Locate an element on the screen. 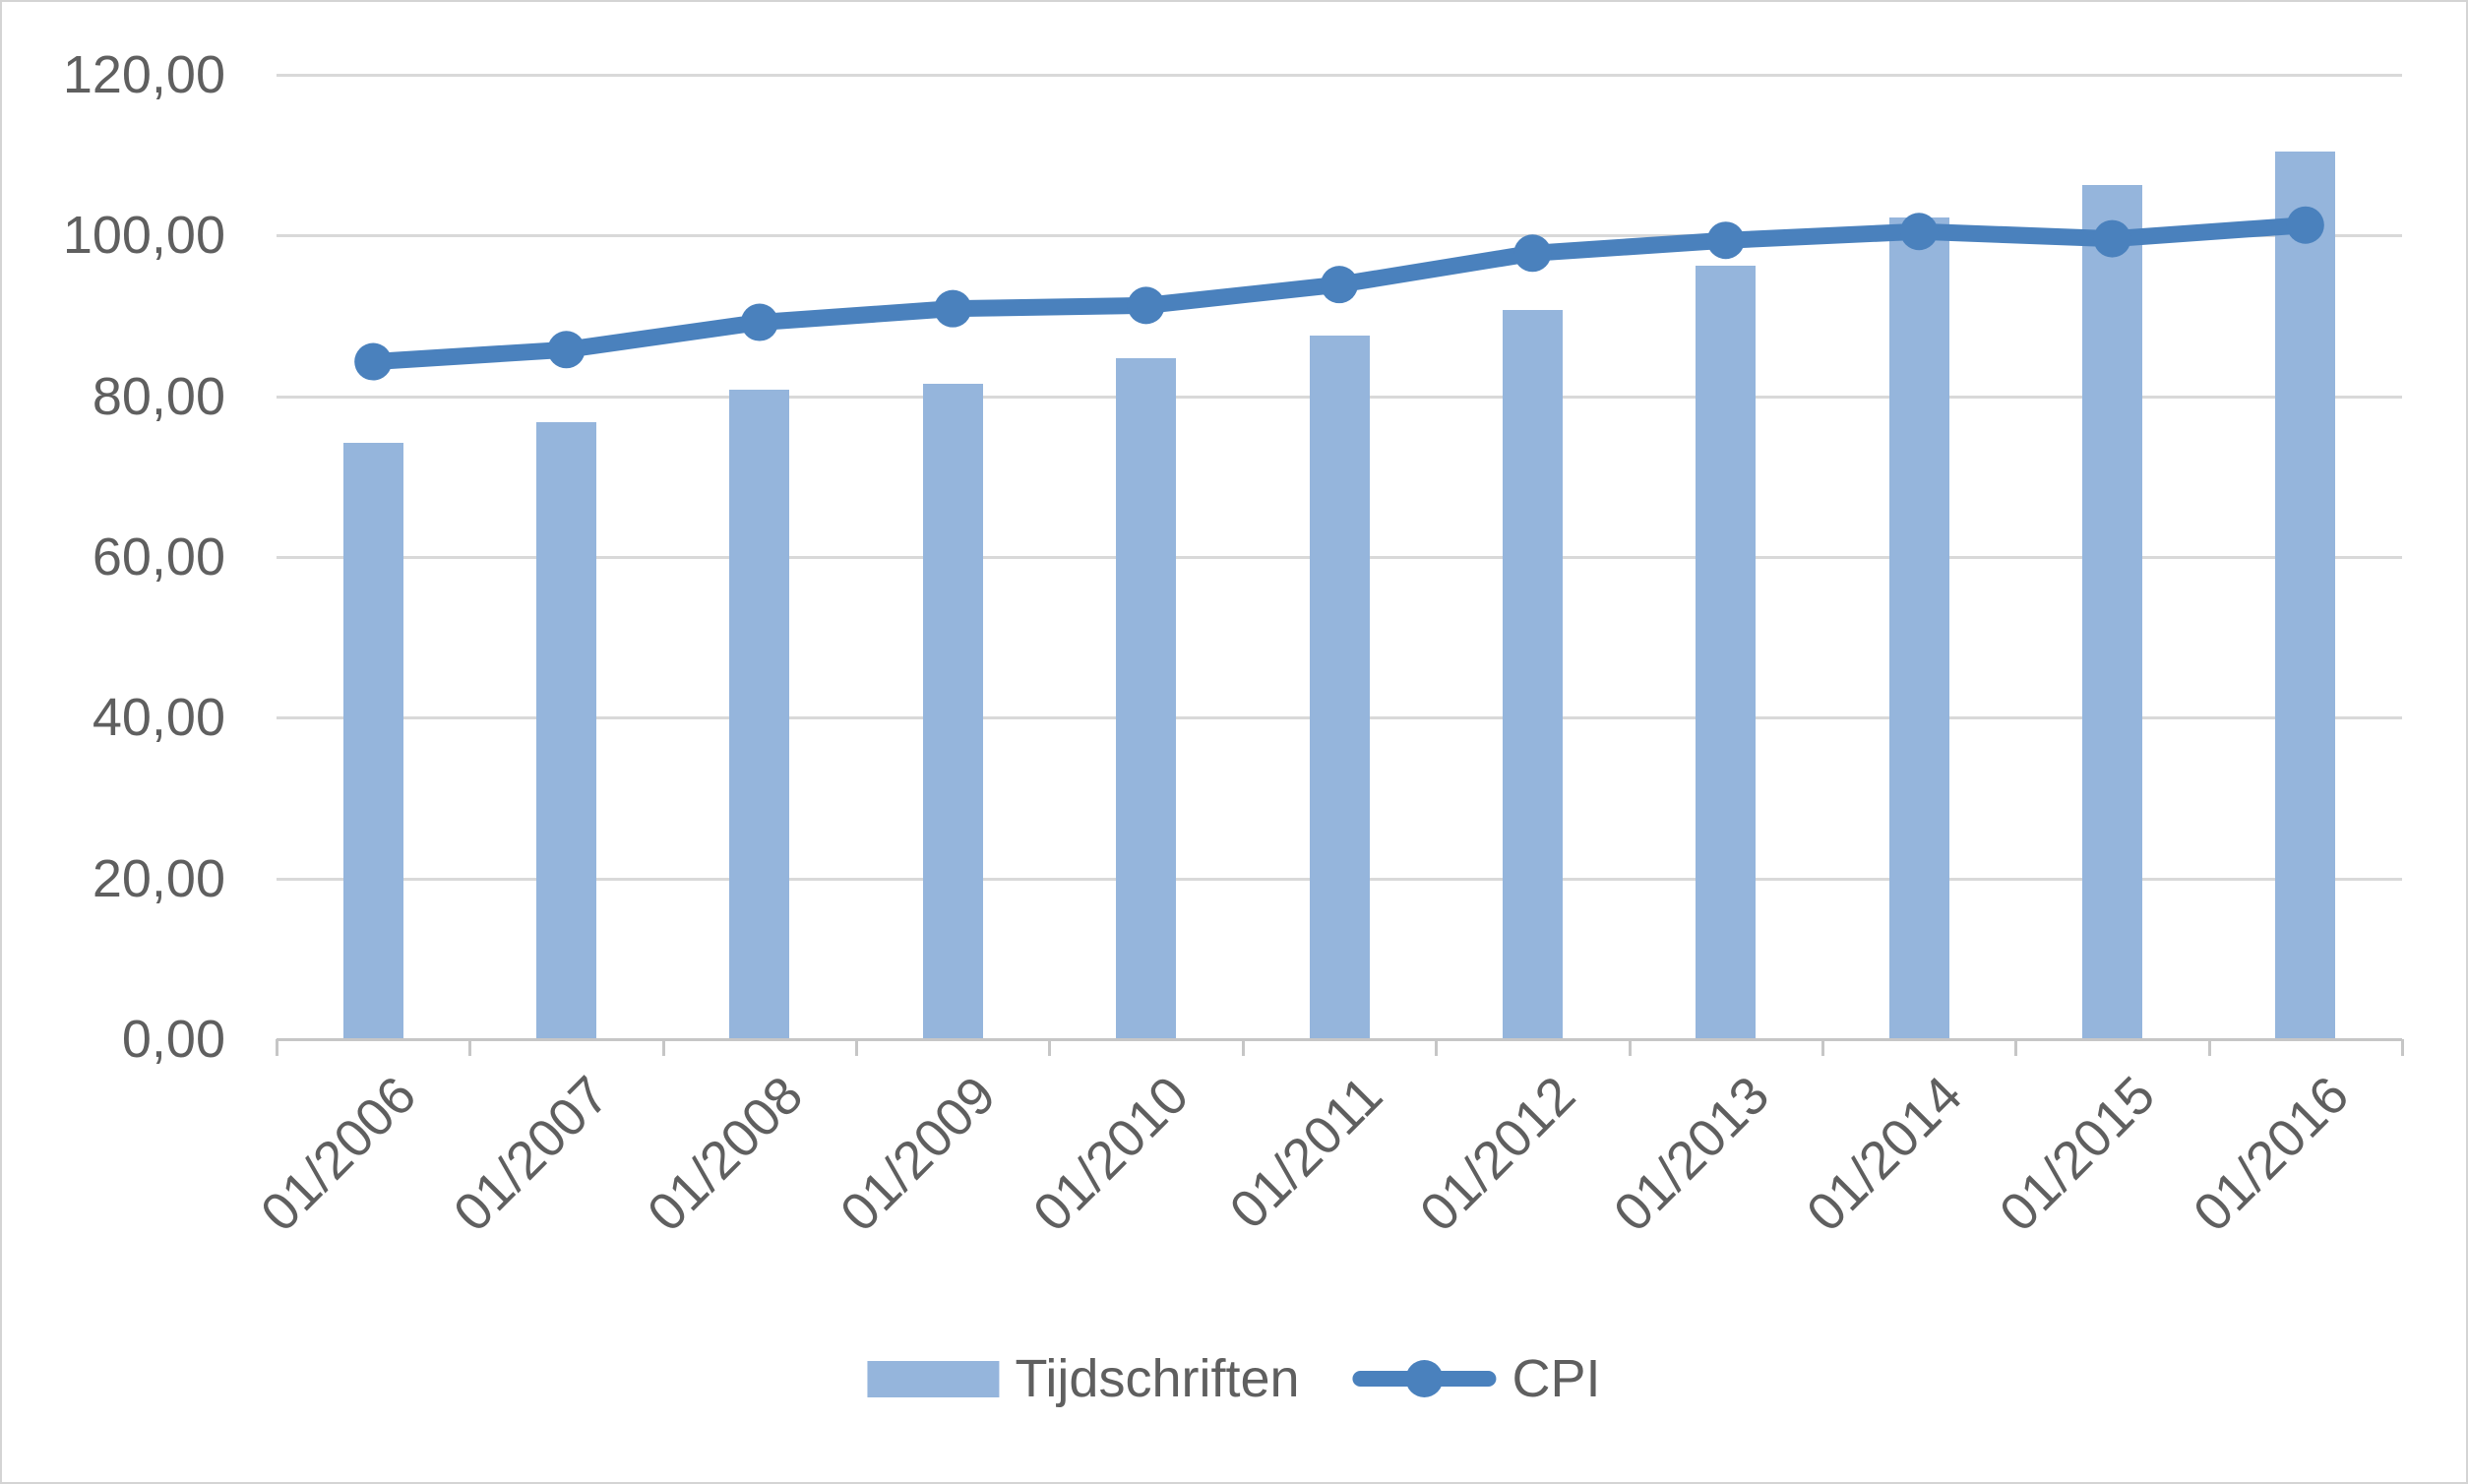 The width and height of the screenshot is (2468, 1484). legend-bar-swatch-icon is located at coordinates (933, 1378).